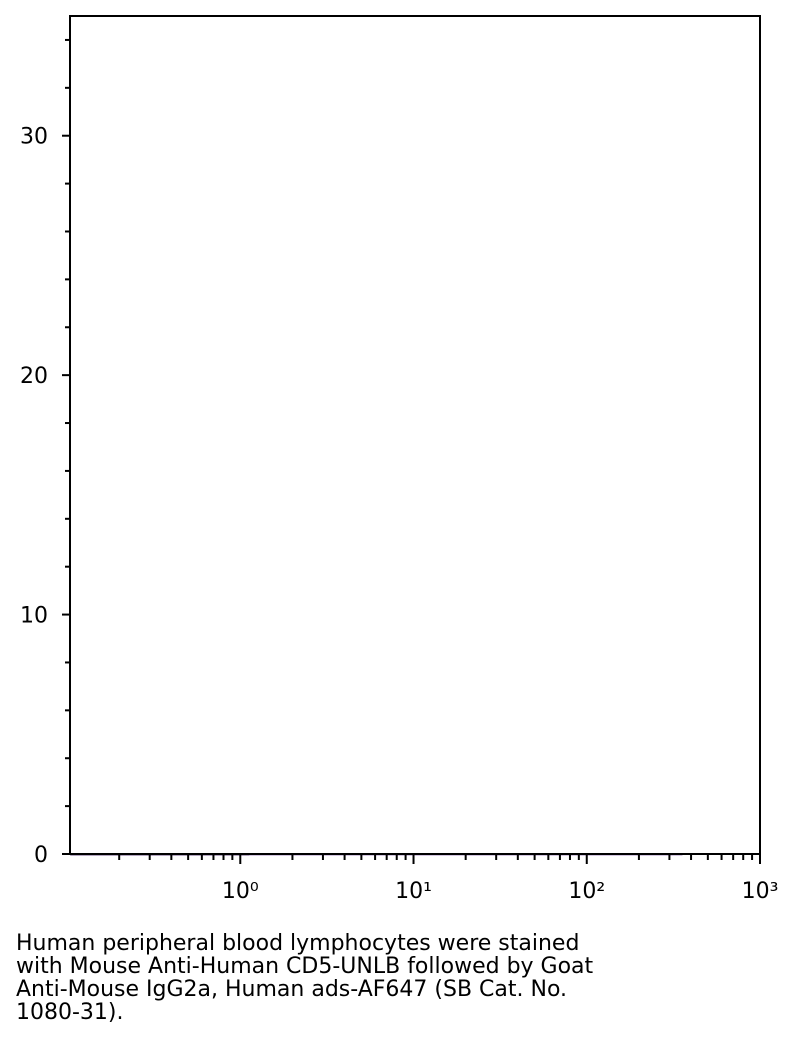  What do you see at coordinates (240, 891) in the screenshot?
I see `x-tick-label: 10⁰` at bounding box center [240, 891].